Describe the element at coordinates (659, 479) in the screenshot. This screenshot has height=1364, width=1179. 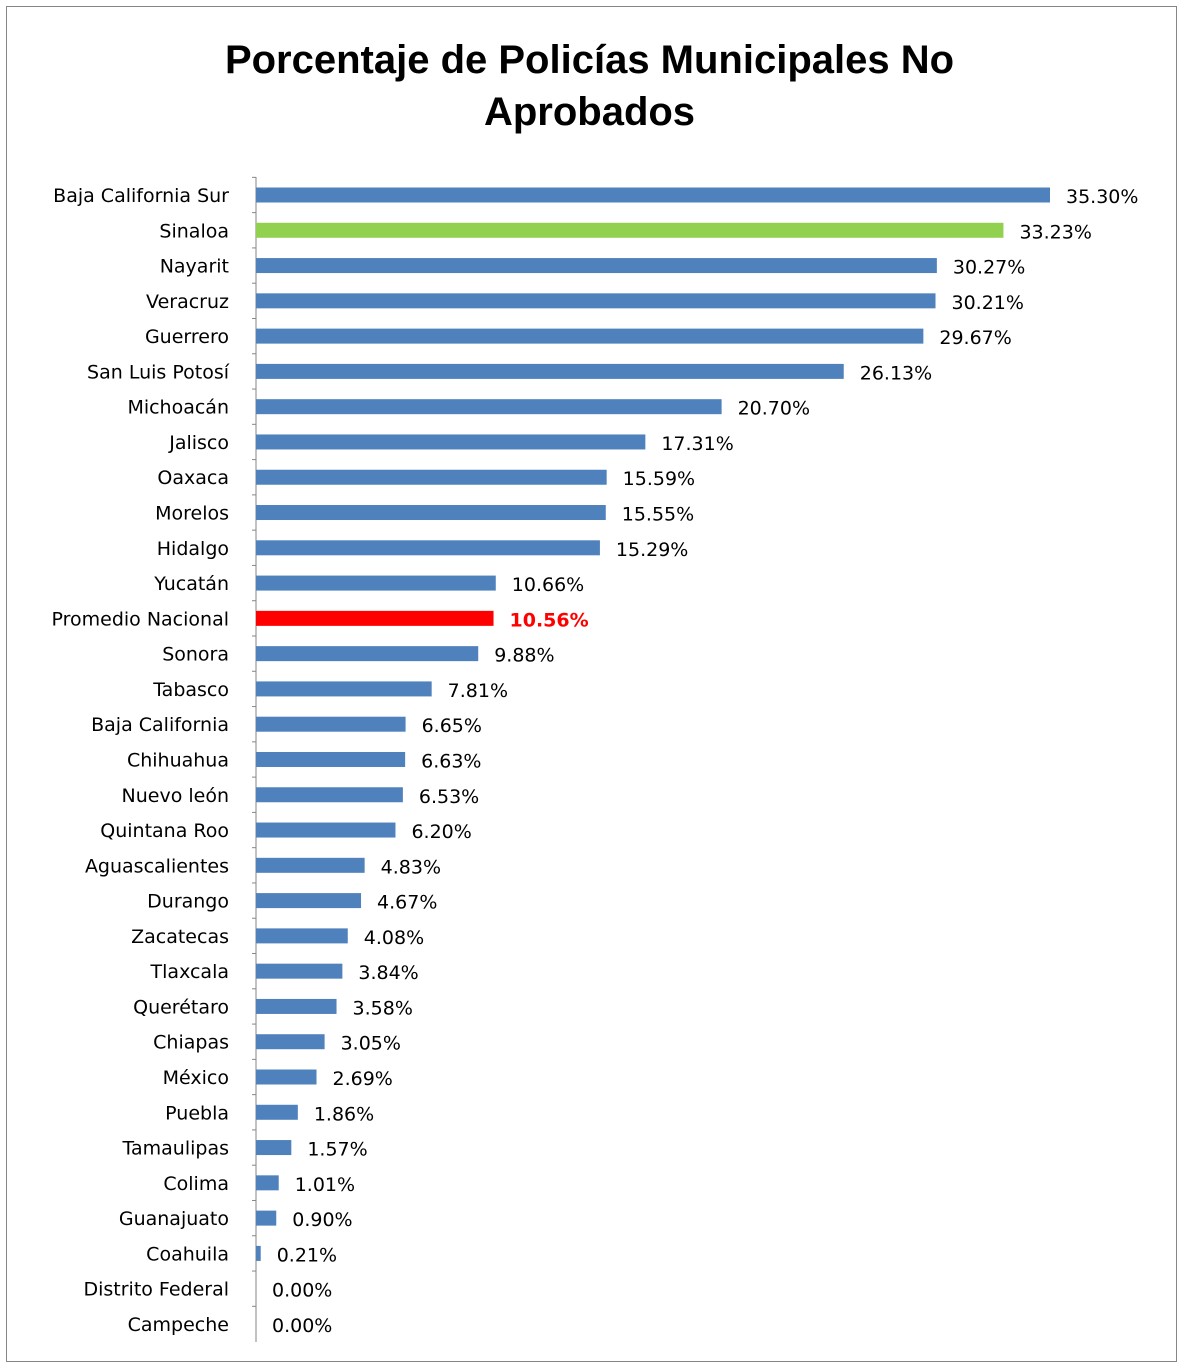
I see `data-label: 15.59%` at that location.